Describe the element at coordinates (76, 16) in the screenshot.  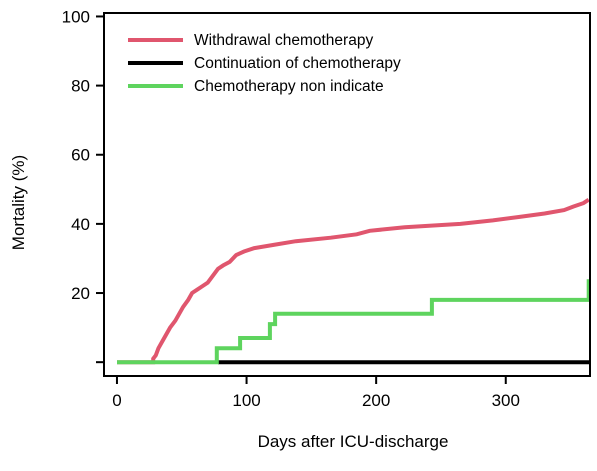
I see `y-tick-label: 100` at that location.